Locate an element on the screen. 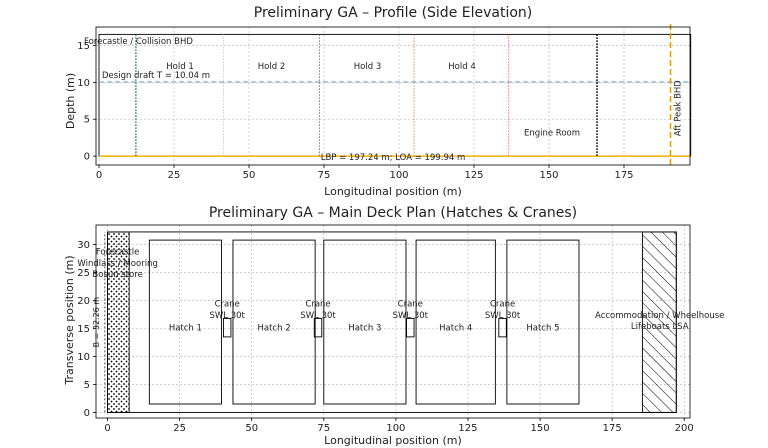 The height and width of the screenshot is (448, 768). deck-plan-xtick-label: 0 is located at coordinates (107, 428).